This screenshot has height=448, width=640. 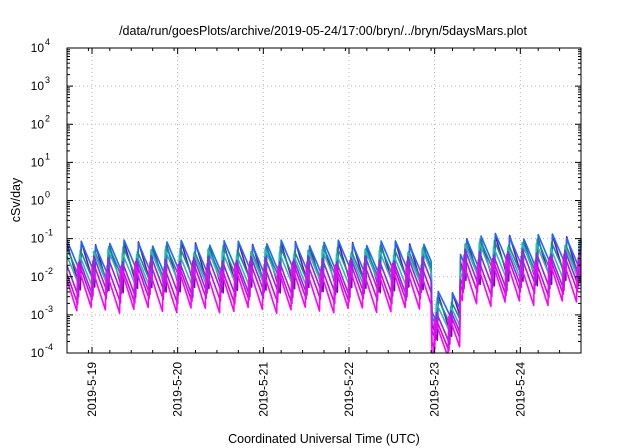 What do you see at coordinates (47, 195) in the screenshot?
I see `y-tick-exponent: 0` at bounding box center [47, 195].